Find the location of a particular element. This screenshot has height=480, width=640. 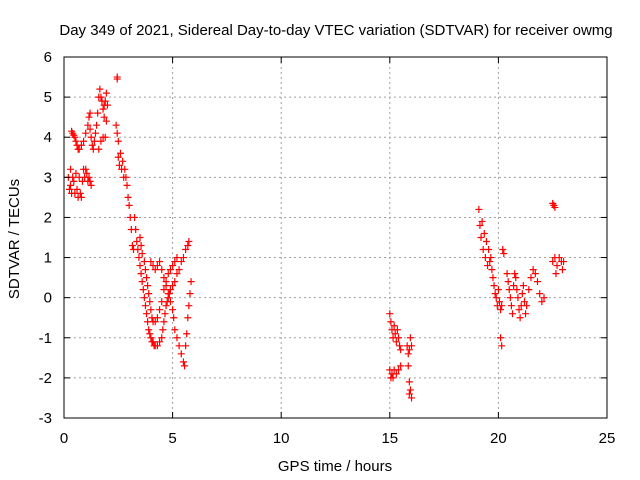

x-axis-label: GPS time / hours is located at coordinates (335, 466).